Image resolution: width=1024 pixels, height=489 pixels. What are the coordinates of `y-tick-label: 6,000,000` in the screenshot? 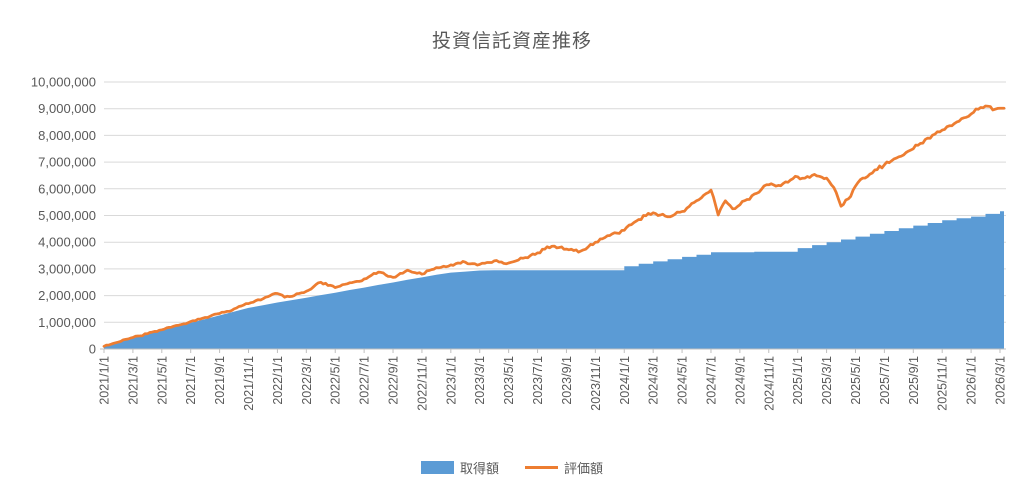 It's located at (67, 188).